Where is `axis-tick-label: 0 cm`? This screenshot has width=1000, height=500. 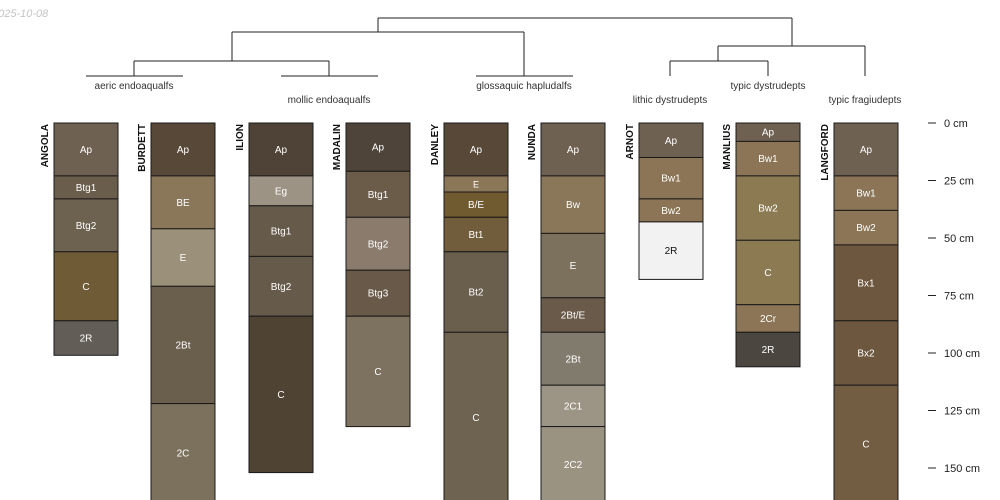
axis-tick-label: 0 cm is located at coordinates (956, 124).